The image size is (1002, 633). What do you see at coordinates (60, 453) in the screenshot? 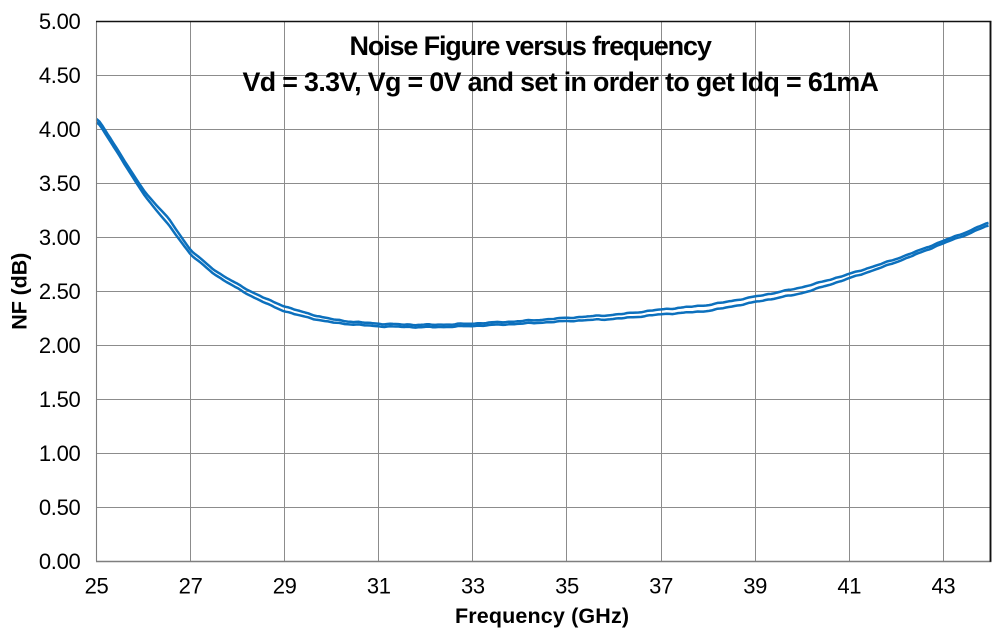
I see `svg-text: 1.00` at bounding box center [60, 453].